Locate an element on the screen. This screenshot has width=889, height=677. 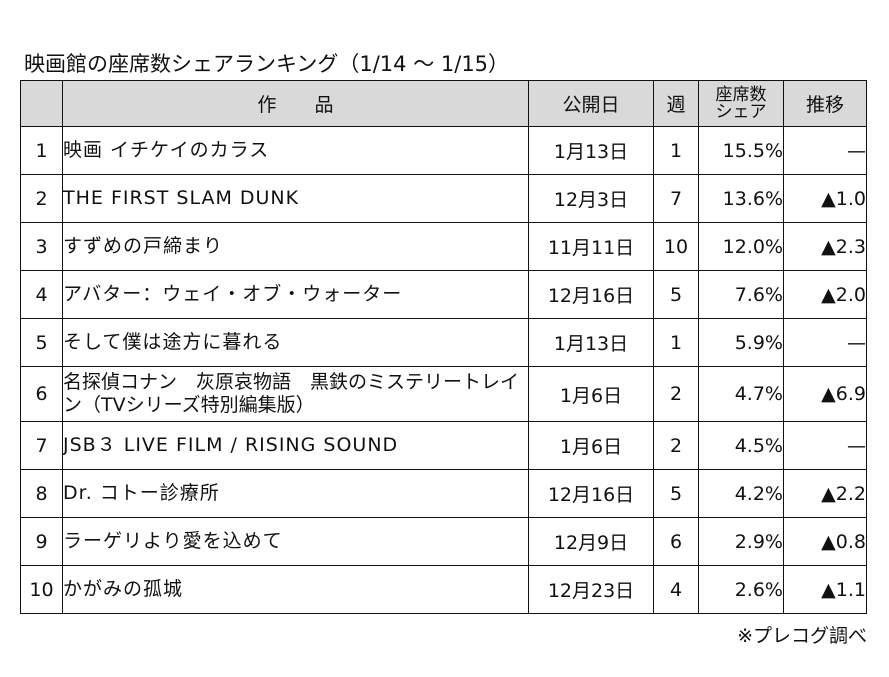
source-note: ※プレコグ調べ is located at coordinates (802, 636).